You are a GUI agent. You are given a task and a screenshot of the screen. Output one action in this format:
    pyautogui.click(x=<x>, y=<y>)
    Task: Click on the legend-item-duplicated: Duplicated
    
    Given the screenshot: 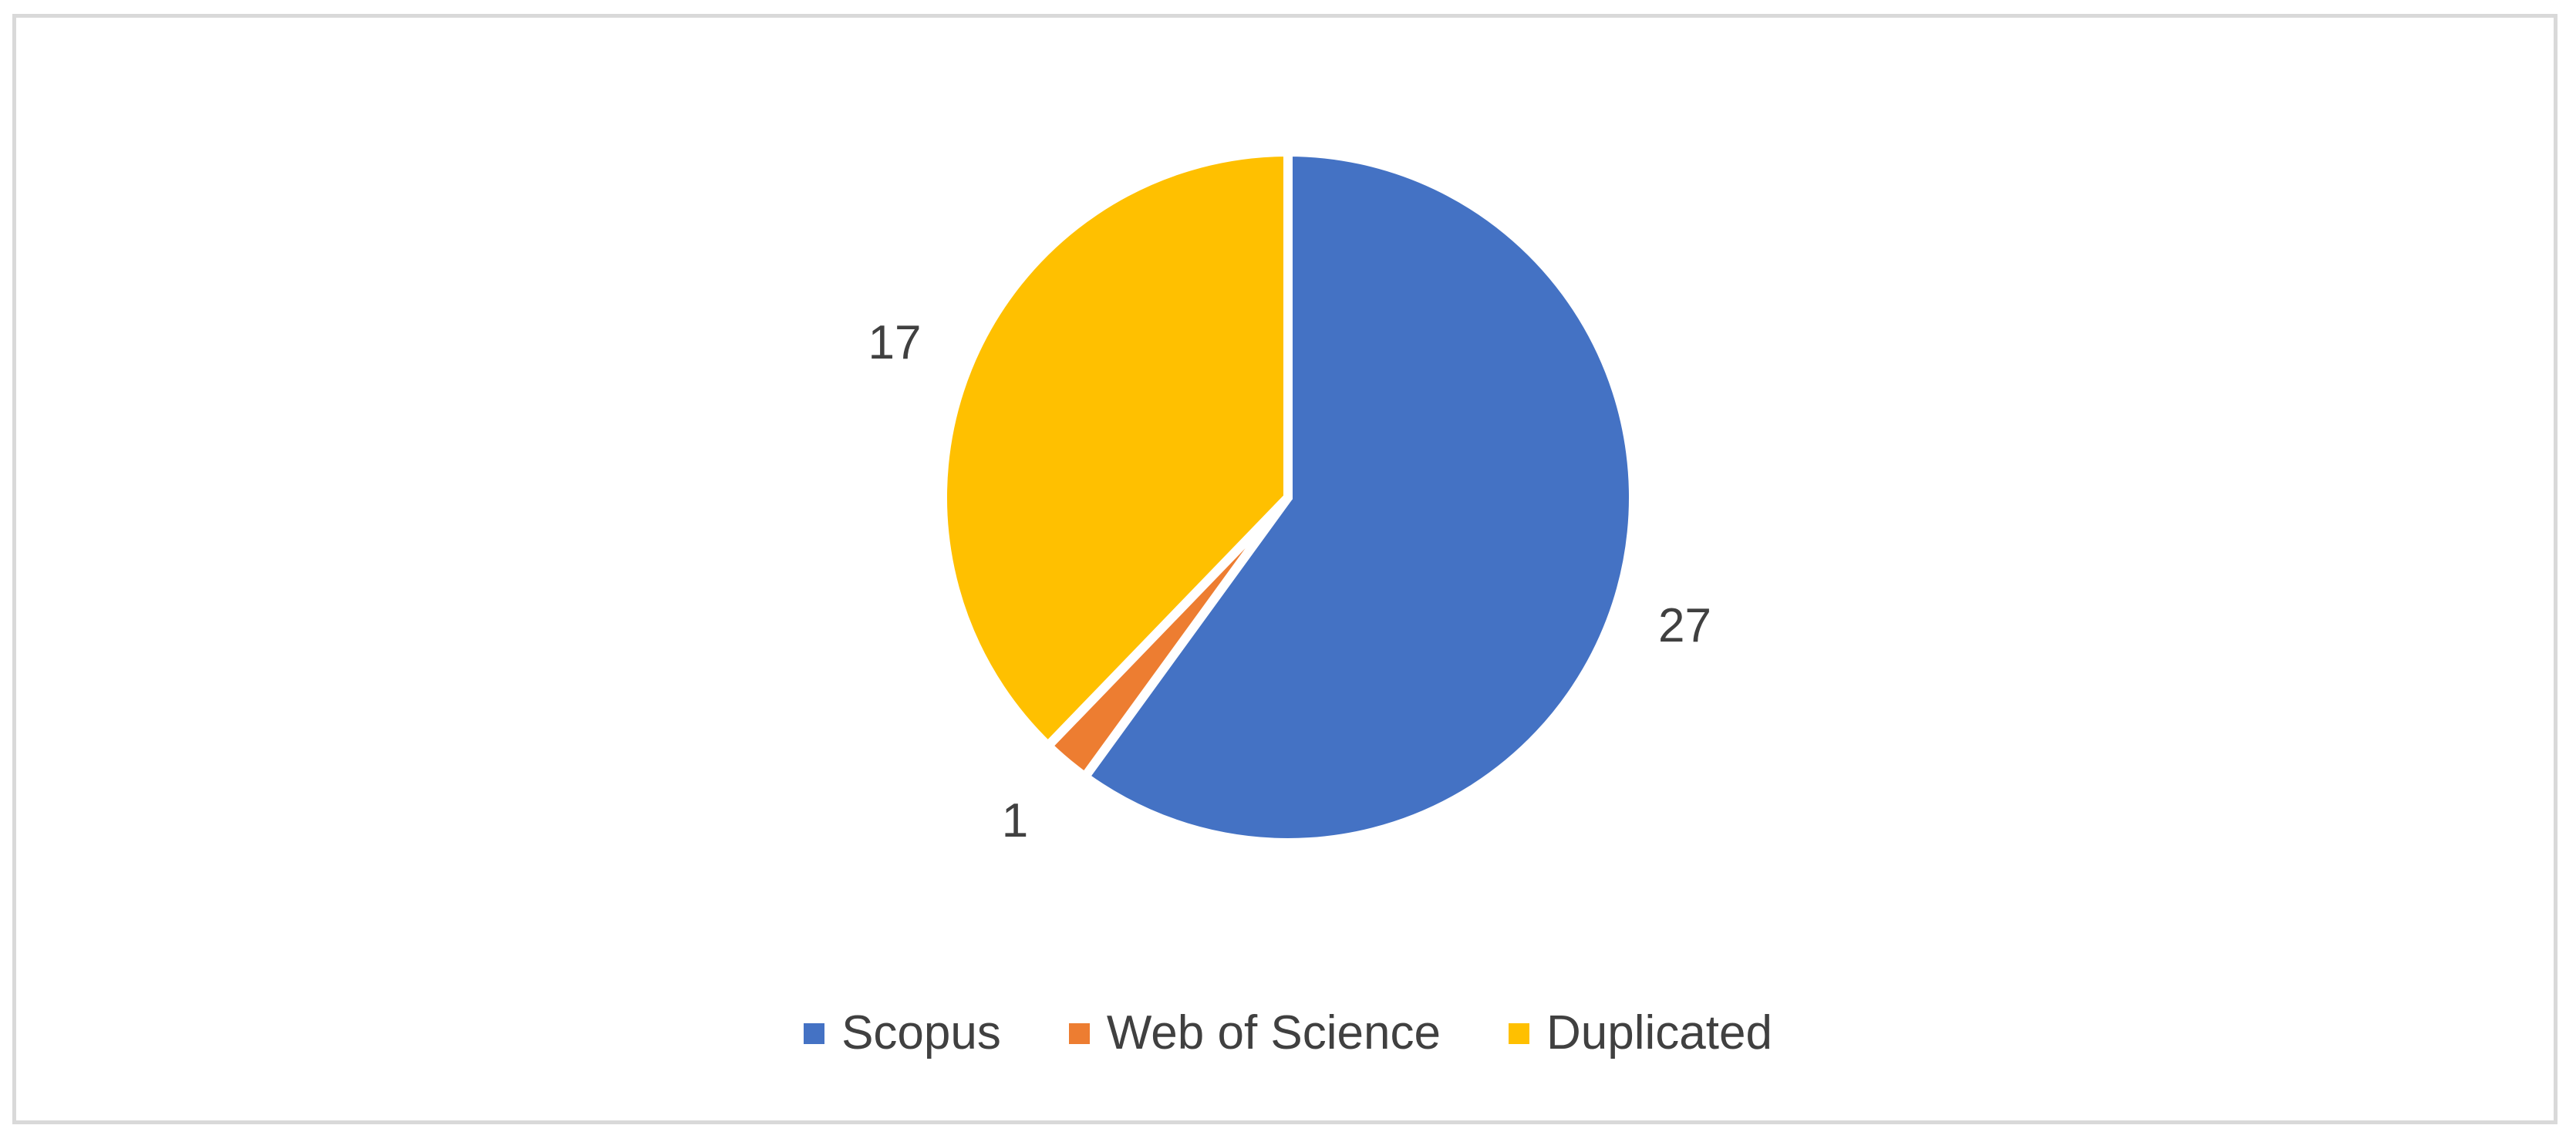 What is the action you would take?
    pyautogui.click(x=1640, y=1032)
    